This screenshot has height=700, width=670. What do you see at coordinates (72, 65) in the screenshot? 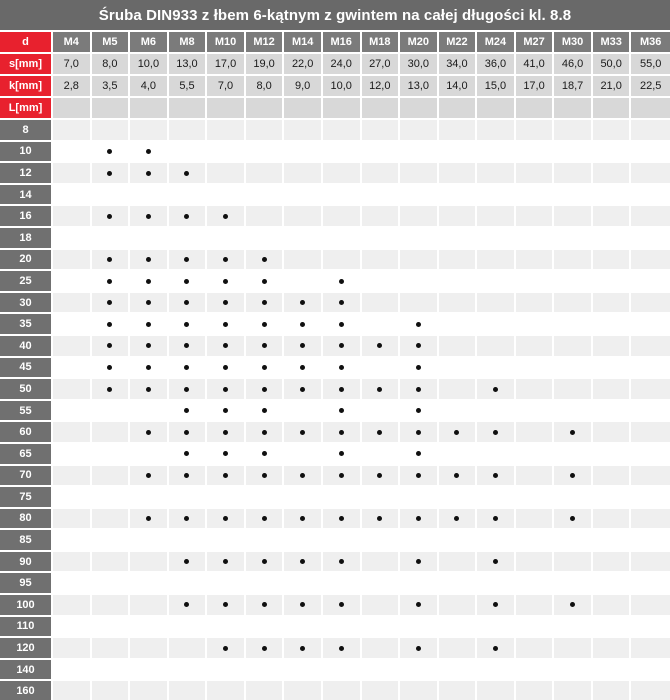
I see `size-value-cell: 7,0` at bounding box center [72, 65].